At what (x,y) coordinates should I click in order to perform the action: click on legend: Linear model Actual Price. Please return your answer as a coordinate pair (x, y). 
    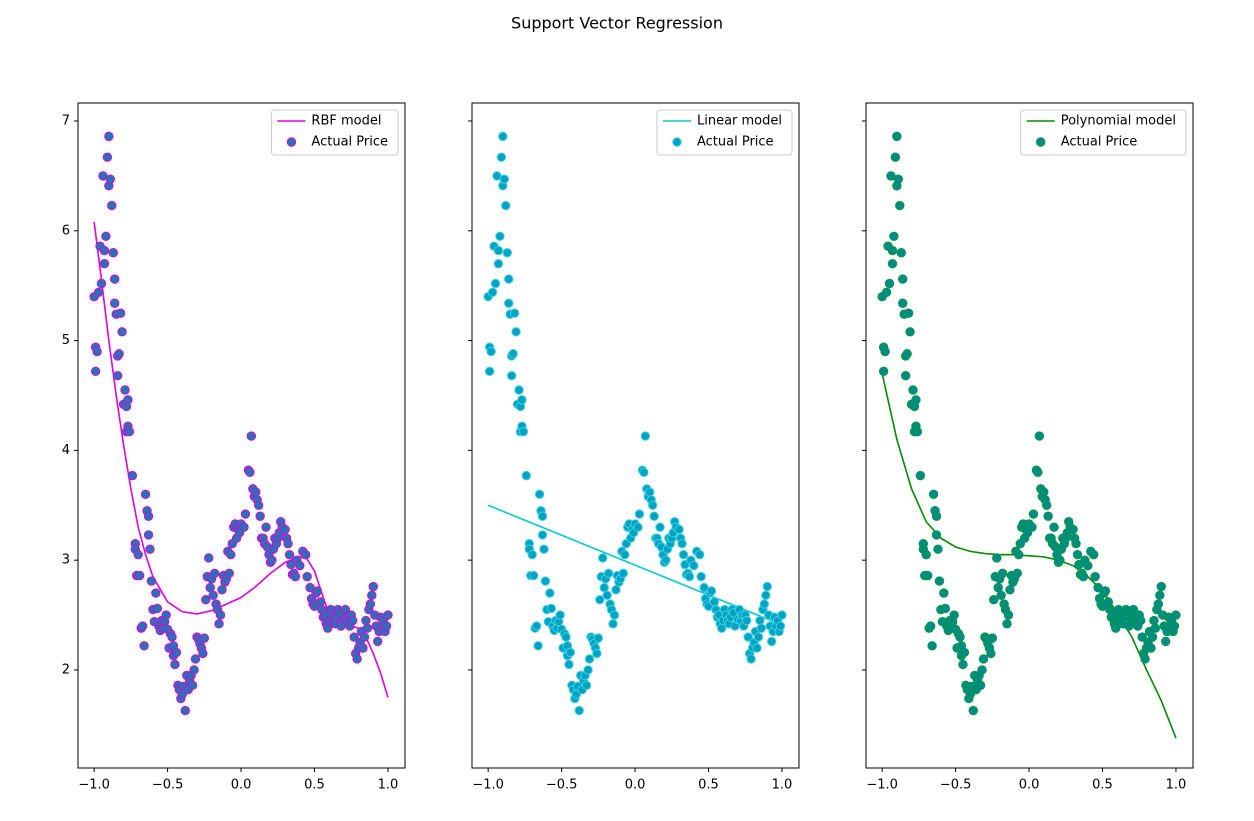
    Looking at the image, I should click on (724, 132).